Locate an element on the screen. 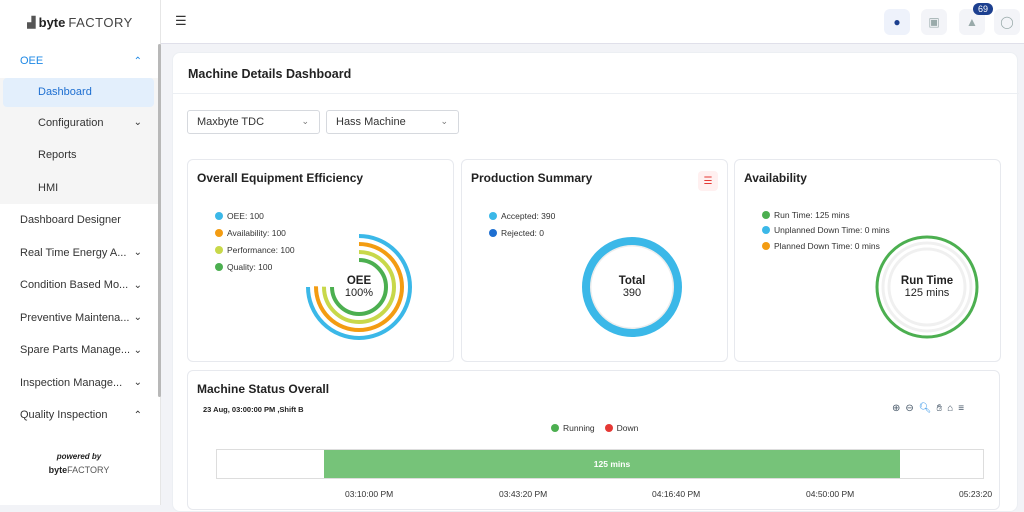 Image resolution: width=1024 pixels, height=512 pixels. zoom-in-icon: ⊕ is located at coordinates (896, 408).